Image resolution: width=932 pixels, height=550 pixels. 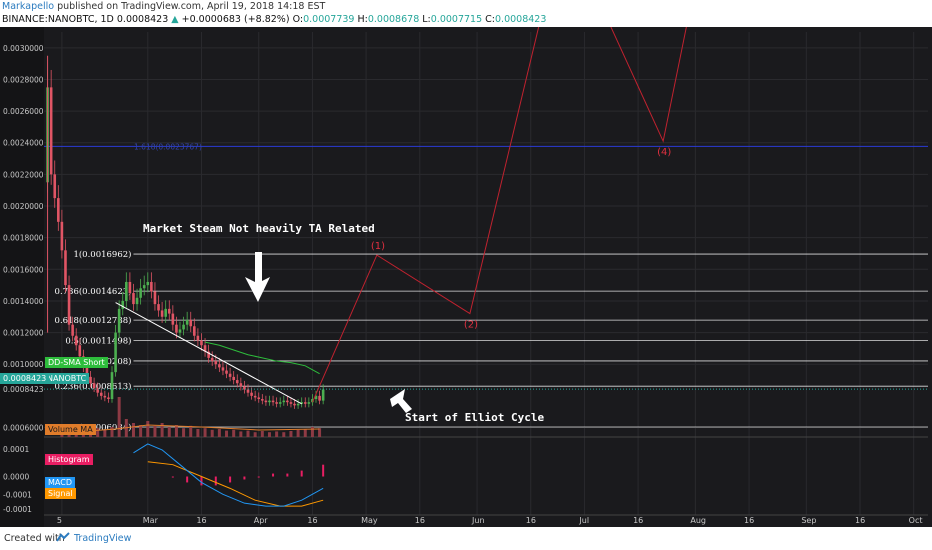 What do you see at coordinates (70, 429) in the screenshot?
I see `volume-ma-legend-tag: Volume MA` at bounding box center [70, 429].